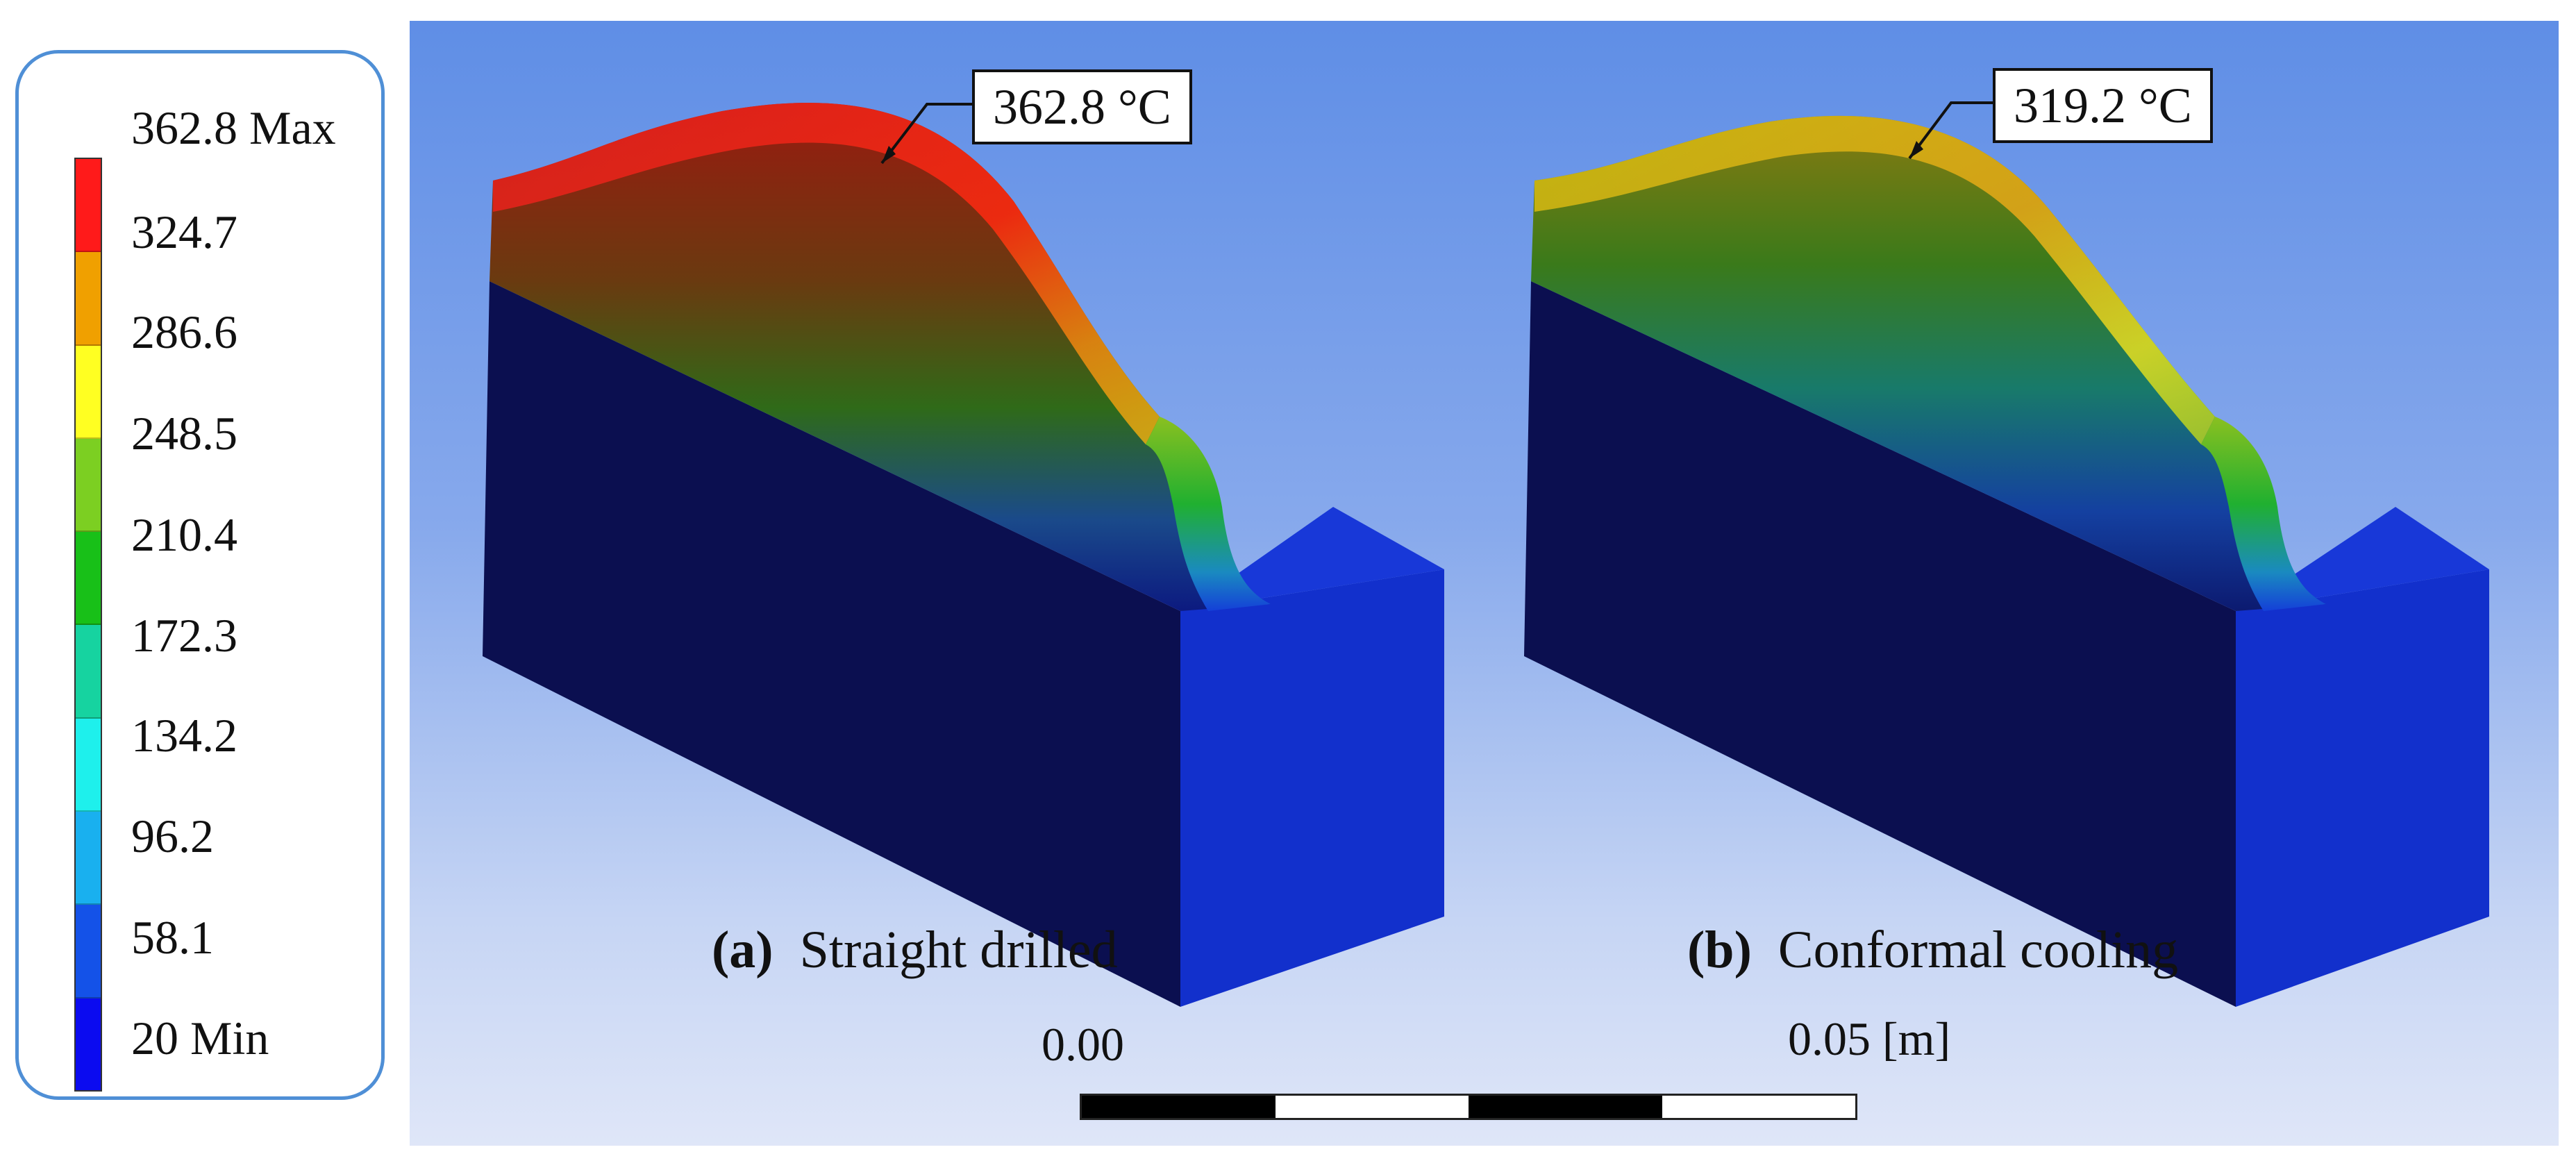  I want to click on caption-b: (b) Conformal cooling, so click(1932, 950).